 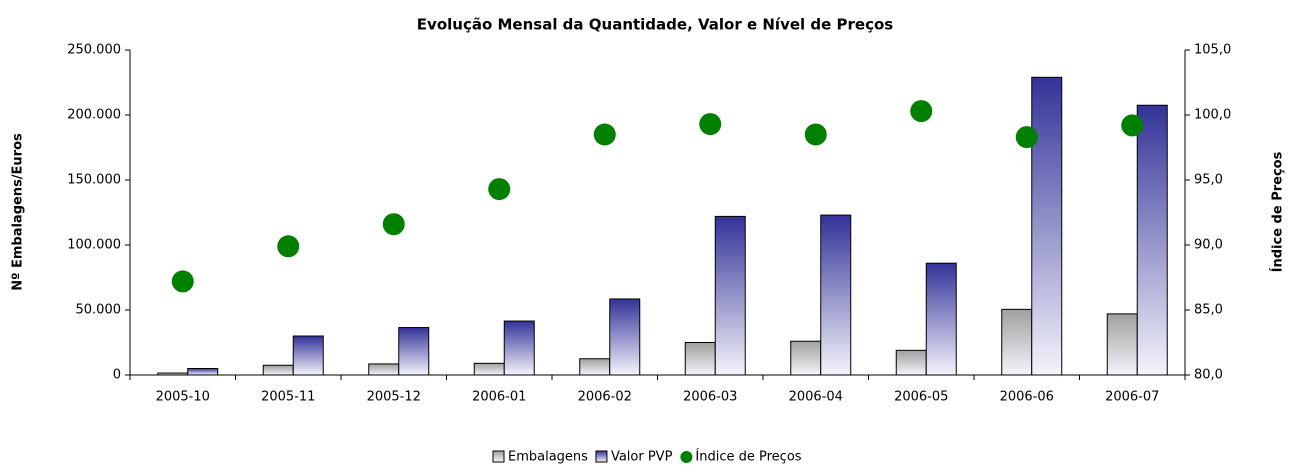 What do you see at coordinates (1027, 397) in the screenshot?
I see `x-tick-label: 2006-06` at bounding box center [1027, 397].